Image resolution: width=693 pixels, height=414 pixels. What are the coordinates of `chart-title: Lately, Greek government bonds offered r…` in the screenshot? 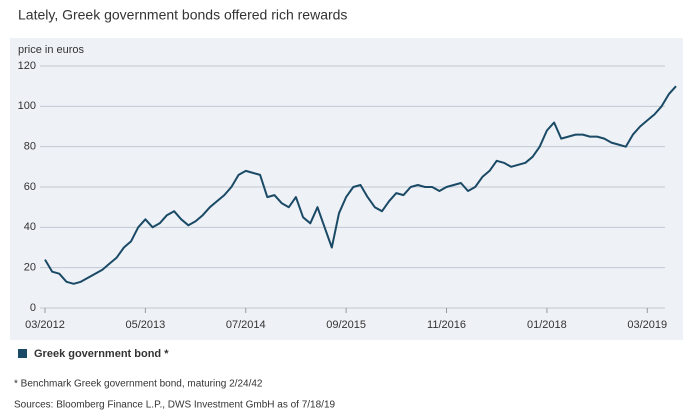 It's located at (182, 15).